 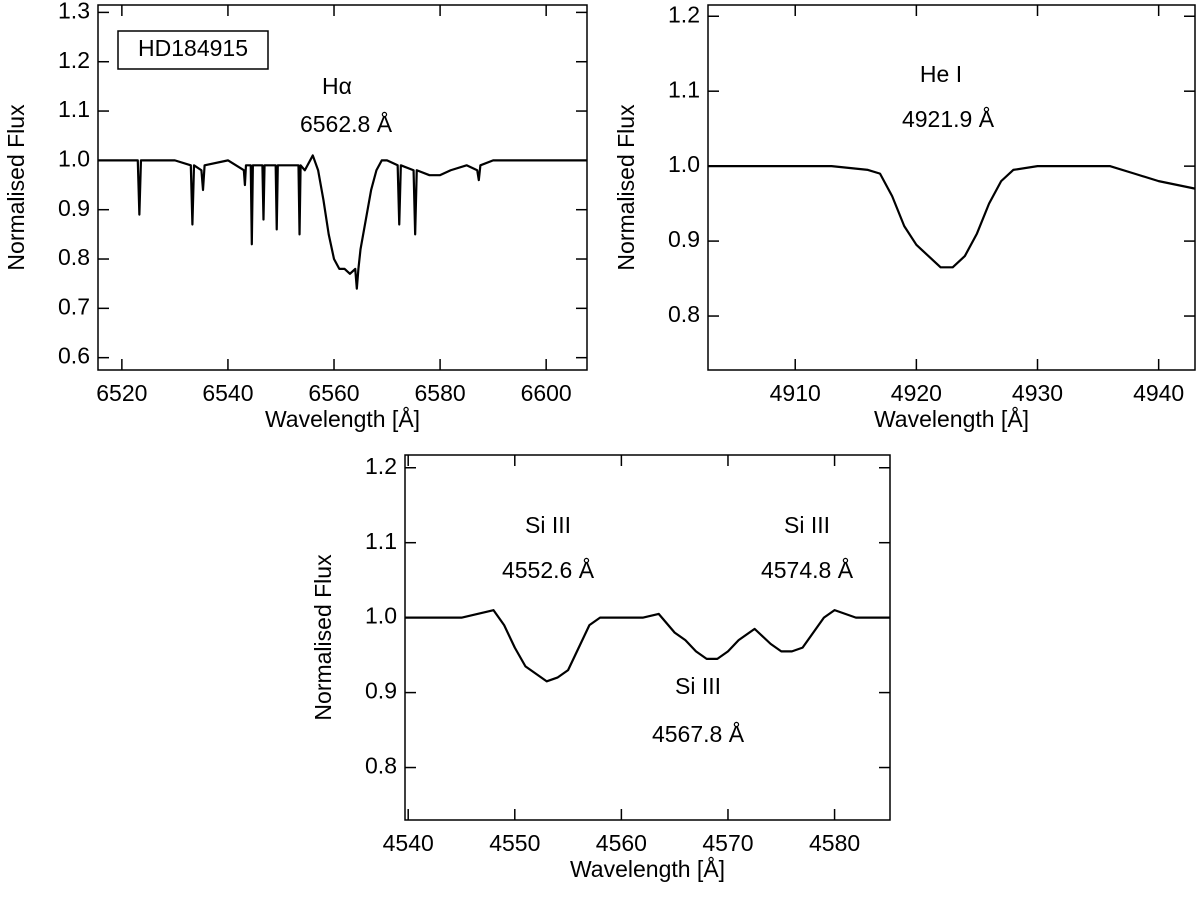 What do you see at coordinates (546, 393) in the screenshot?
I see `x-tick-label: 6600` at bounding box center [546, 393].